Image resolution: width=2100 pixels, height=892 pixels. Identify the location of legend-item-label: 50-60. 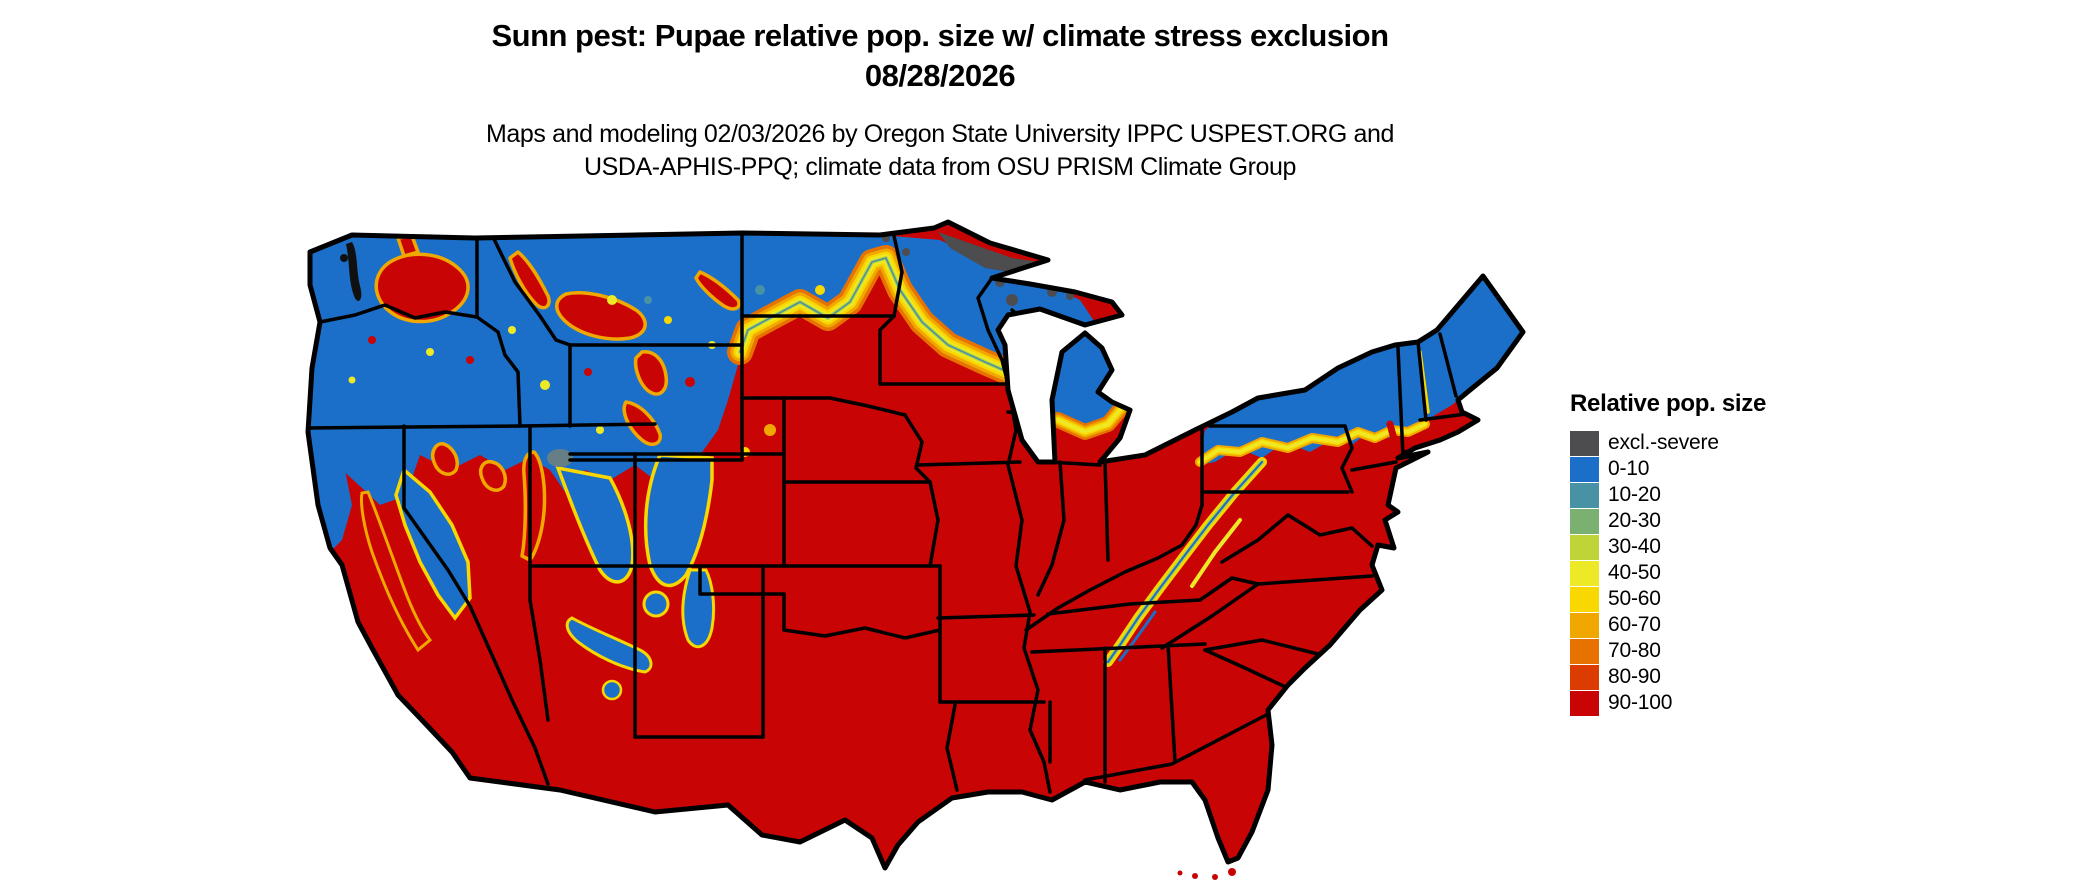
(1634, 598).